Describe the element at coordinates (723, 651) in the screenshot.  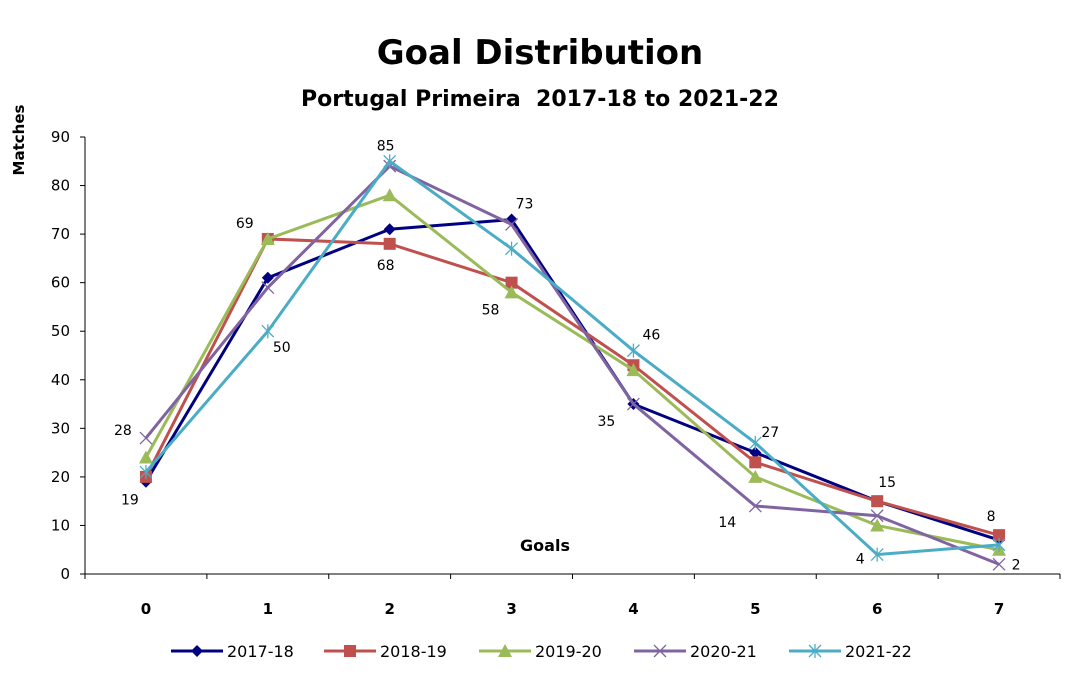
I see `legend-label: 2020-21` at that location.